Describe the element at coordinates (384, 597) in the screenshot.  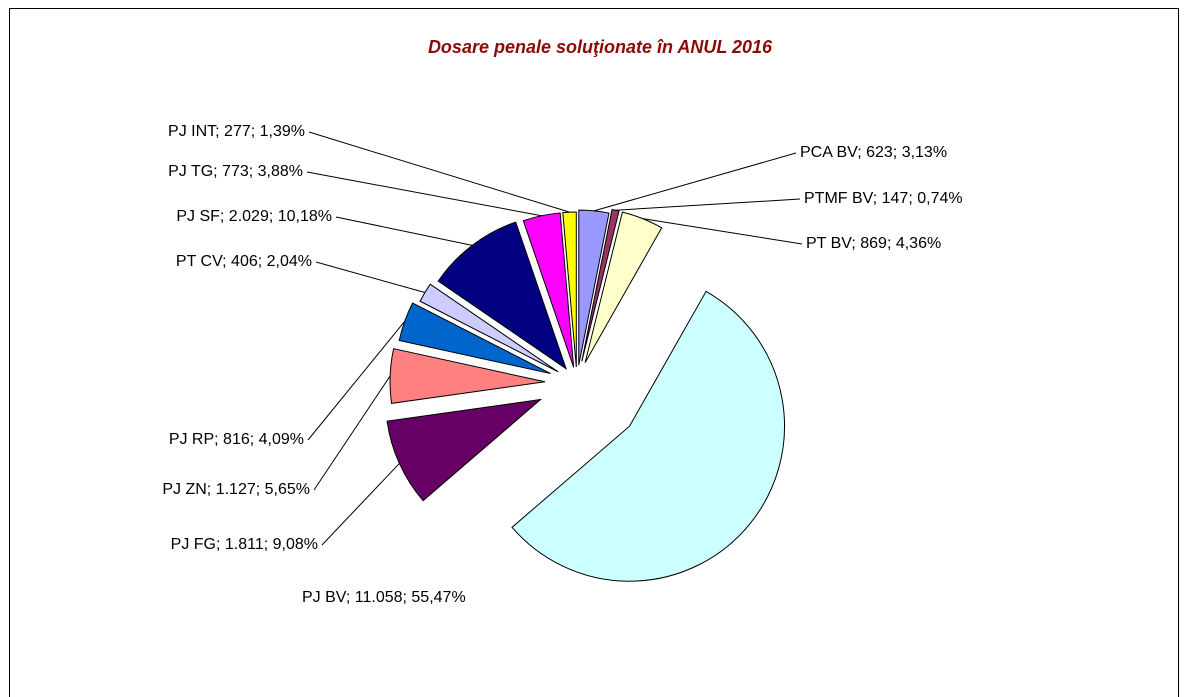
I see `data-label: PJ BV; 11.058; 55,47%` at that location.